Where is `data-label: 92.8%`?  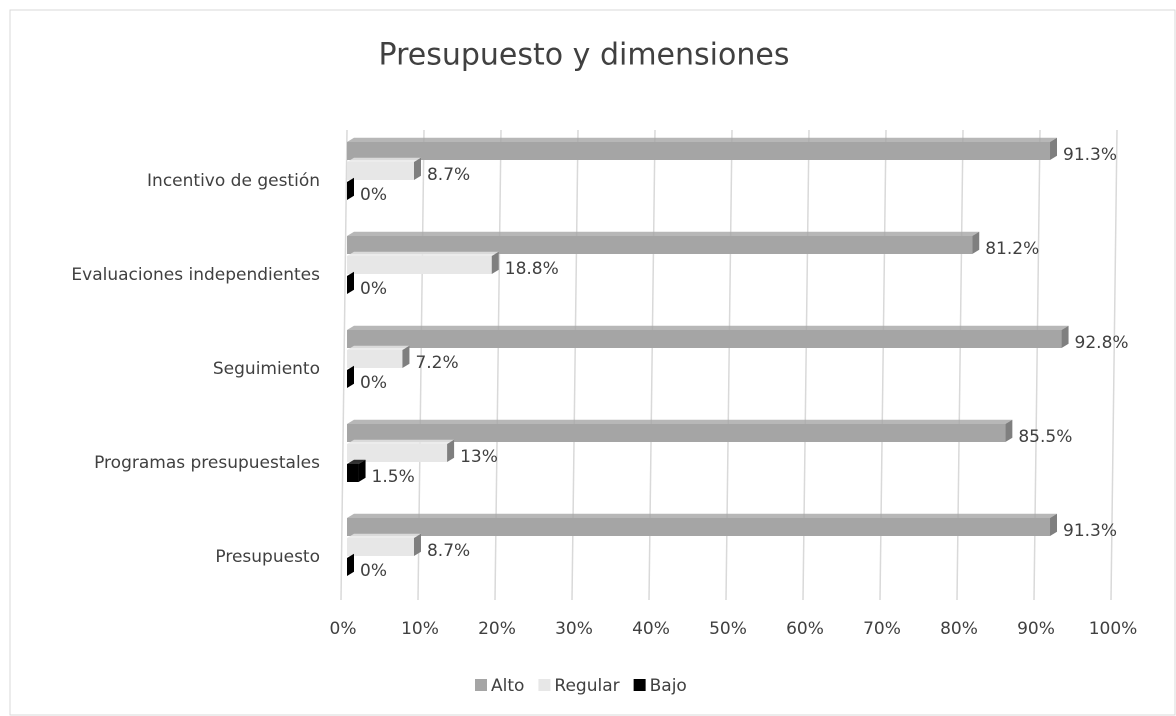
data-label: 92.8% is located at coordinates (1102, 343).